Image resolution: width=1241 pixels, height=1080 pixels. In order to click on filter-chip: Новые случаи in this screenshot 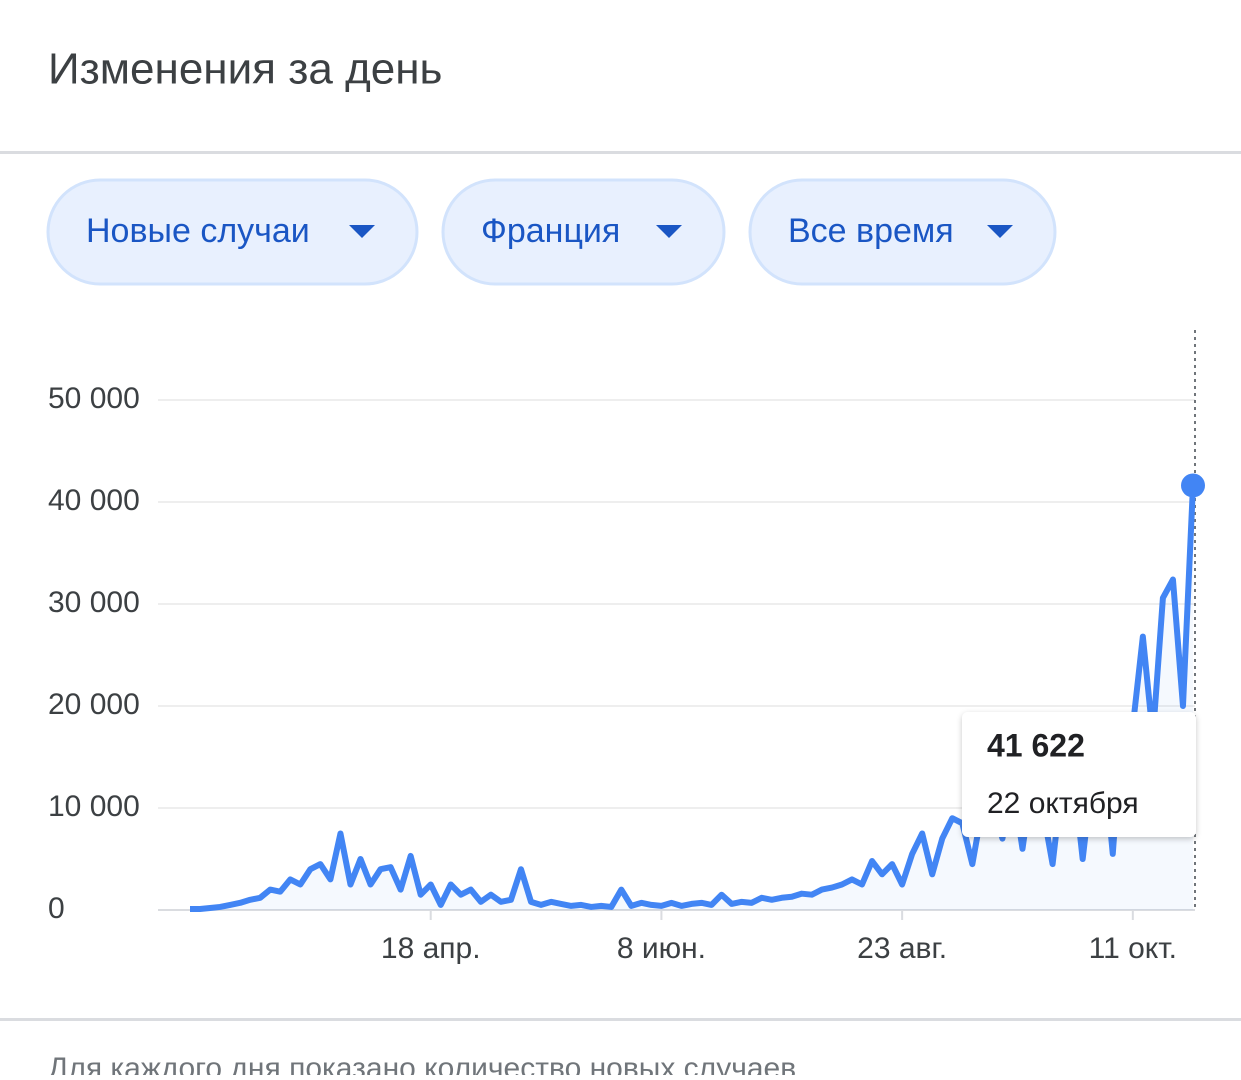, I will do `click(232, 232)`.